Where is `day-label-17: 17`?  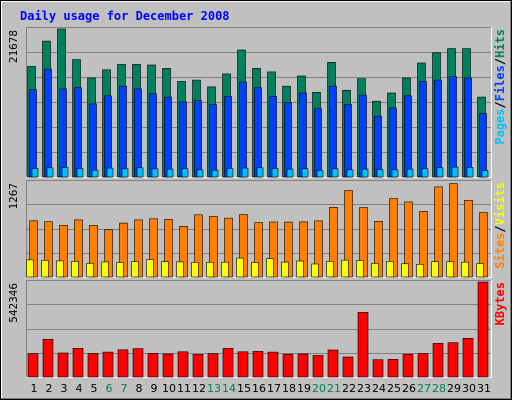 day-label-17: 17 is located at coordinates (274, 388).